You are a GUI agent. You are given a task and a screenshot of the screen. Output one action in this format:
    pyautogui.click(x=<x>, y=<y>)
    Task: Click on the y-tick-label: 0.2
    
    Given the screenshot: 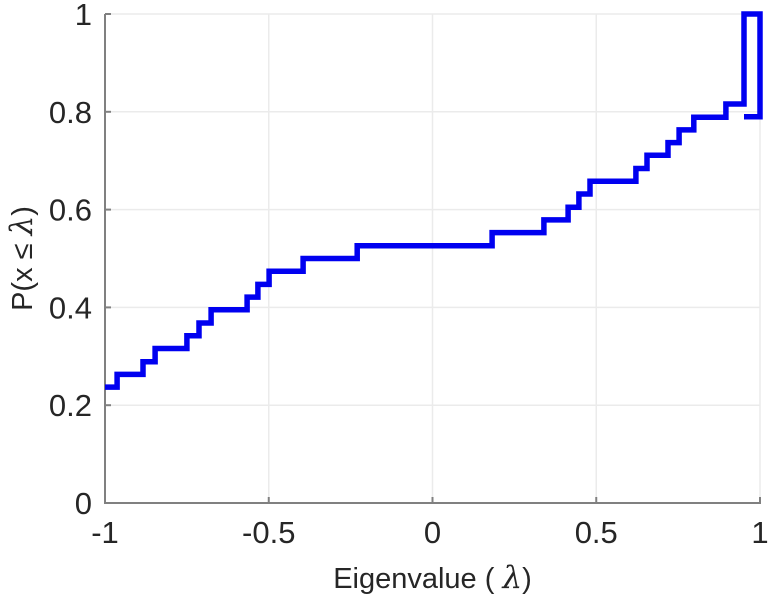 What is the action you would take?
    pyautogui.click(x=70, y=405)
    